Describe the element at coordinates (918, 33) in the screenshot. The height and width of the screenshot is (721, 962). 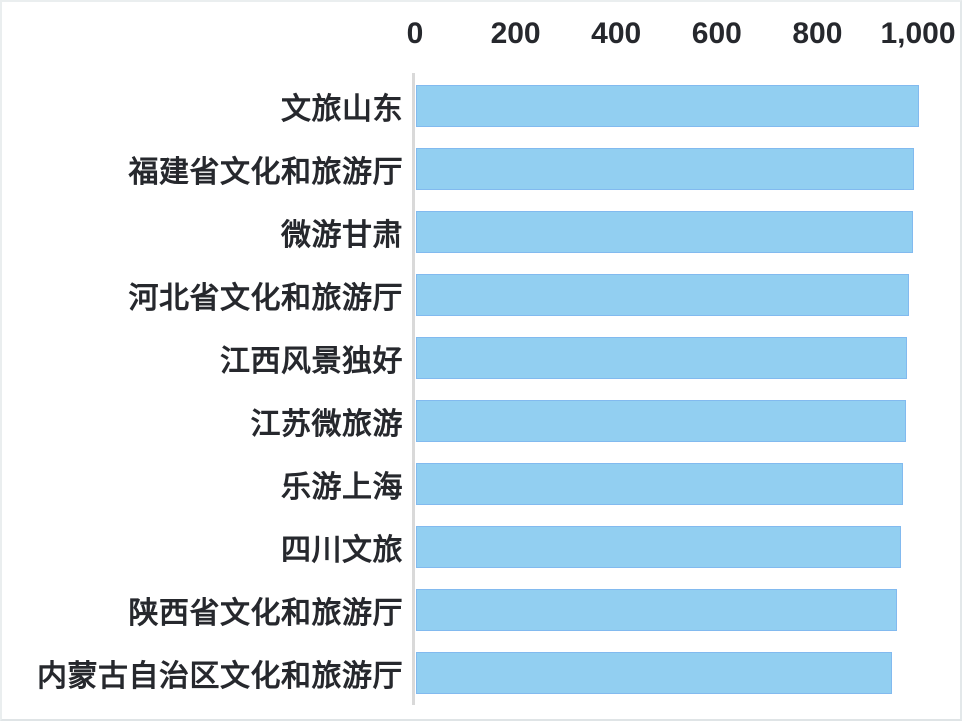
I see `x-axis-tick: 1,000` at that location.